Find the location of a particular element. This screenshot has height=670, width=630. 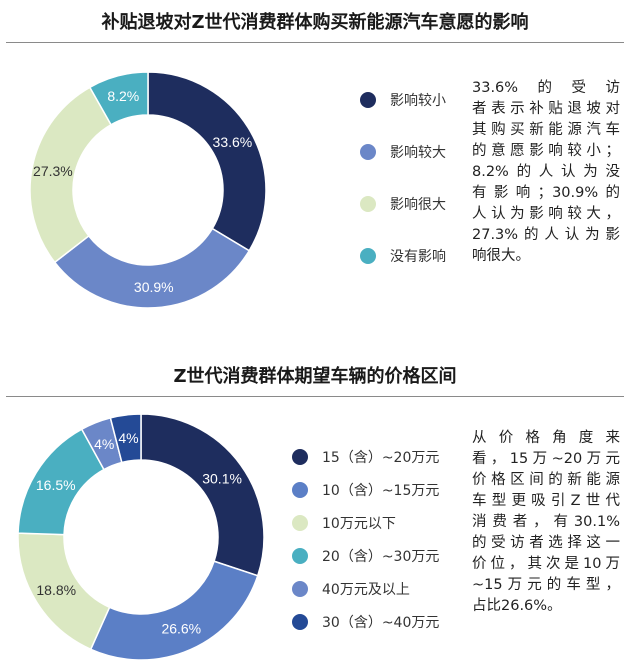

chart1-donut: 33.6% 30.9% 27.3% 8.2% is located at coordinates (148, 190).